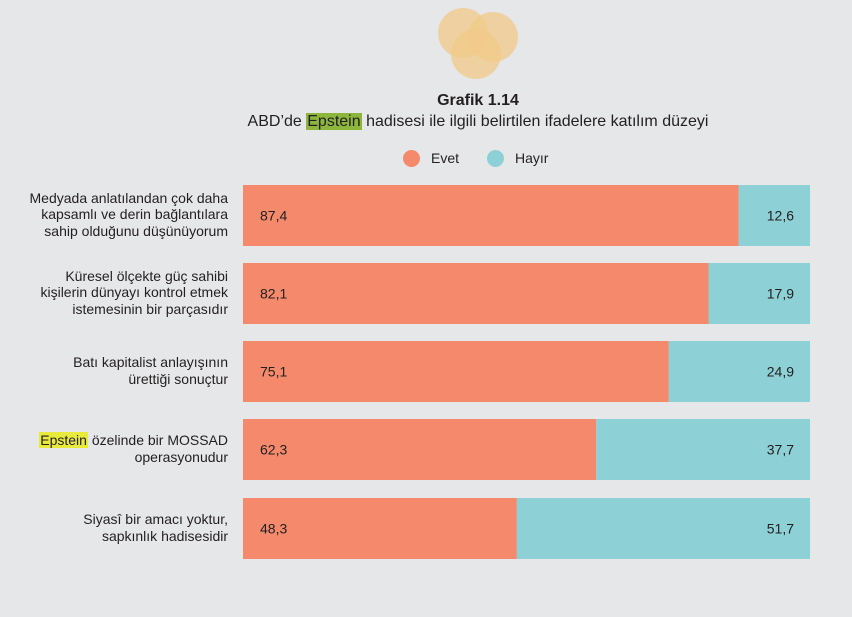 Image resolution: width=852 pixels, height=617 pixels. Describe the element at coordinates (136, 230) in the screenshot. I see `category-label-line: sahip olduğunu düşünüyorum` at that location.